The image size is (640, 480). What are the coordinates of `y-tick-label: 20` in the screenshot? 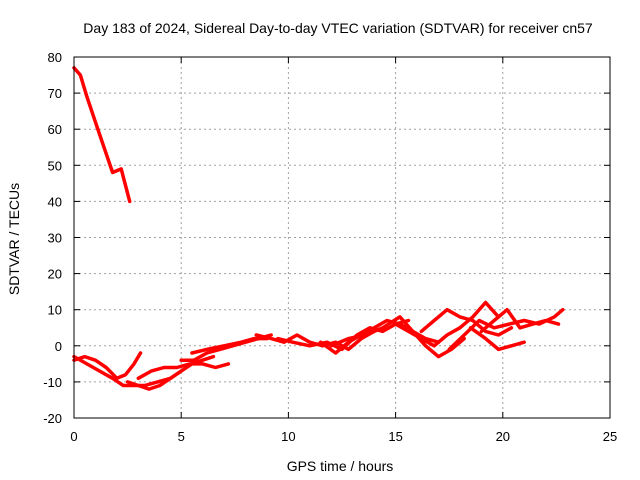 It's located at (55, 274).